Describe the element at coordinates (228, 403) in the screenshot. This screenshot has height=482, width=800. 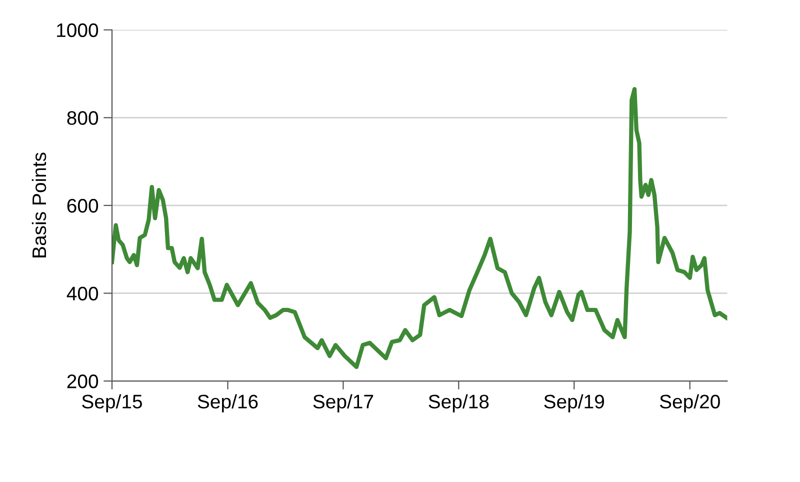
I see `x-tick-label: Sep/16` at that location.